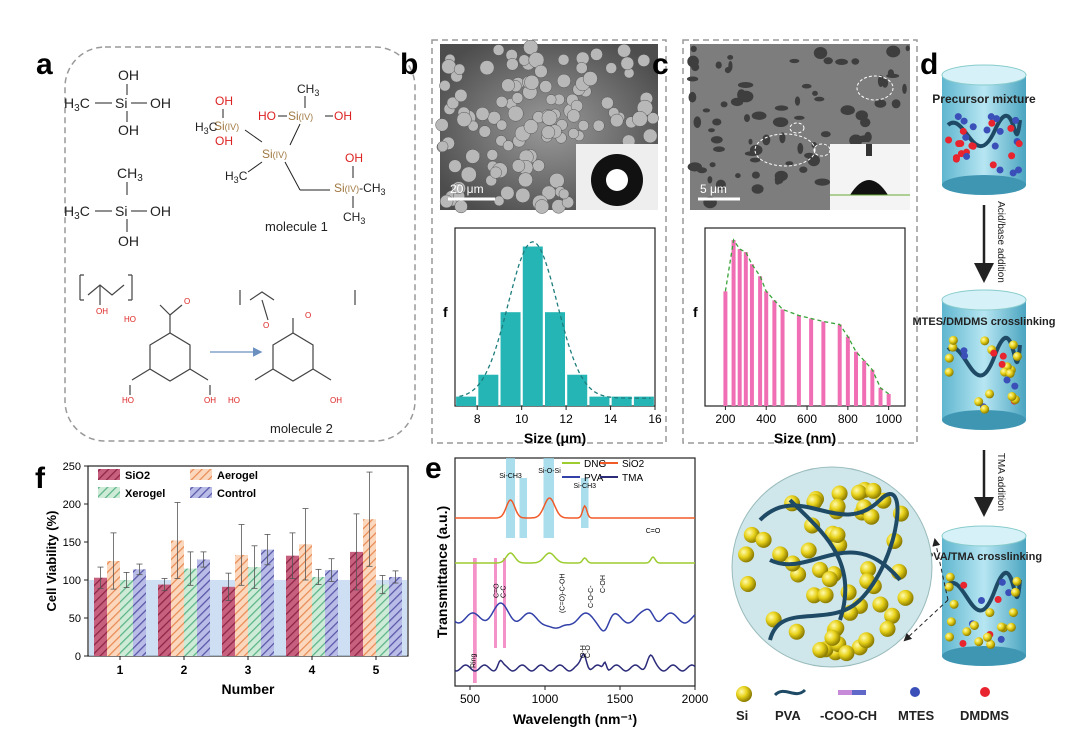 The image size is (1080, 731). I want to click on panel-b-frame, so click(549, 241).